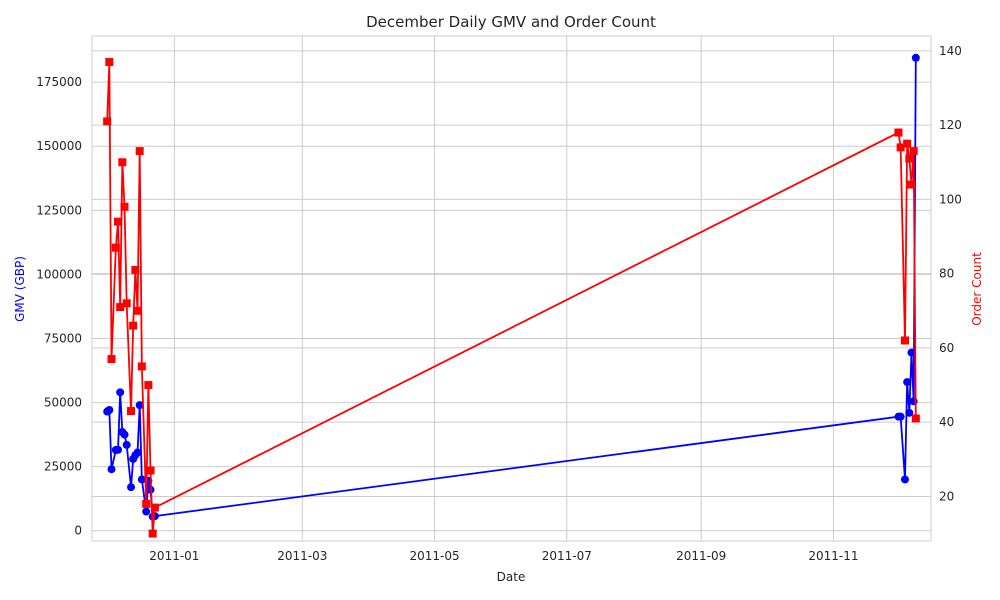  What do you see at coordinates (833, 556) in the screenshot?
I see `x-tick-label: 2011-11` at bounding box center [833, 556].